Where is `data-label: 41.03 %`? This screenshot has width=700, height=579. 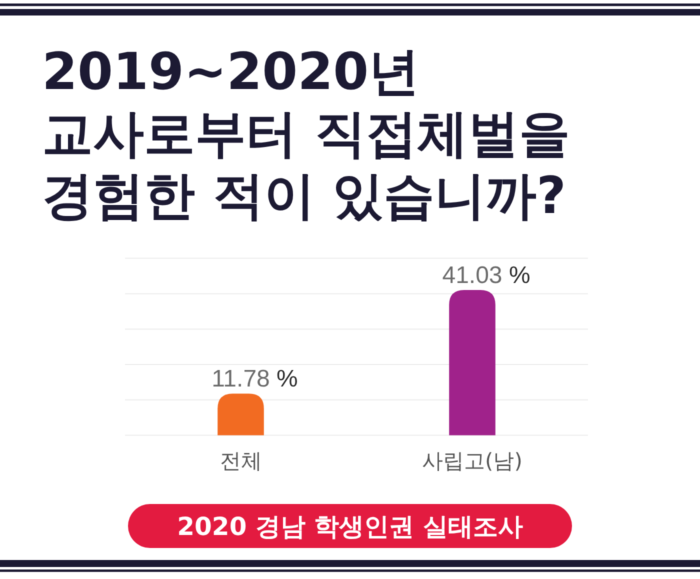
data-label: 41.03 % is located at coordinates (486, 276).